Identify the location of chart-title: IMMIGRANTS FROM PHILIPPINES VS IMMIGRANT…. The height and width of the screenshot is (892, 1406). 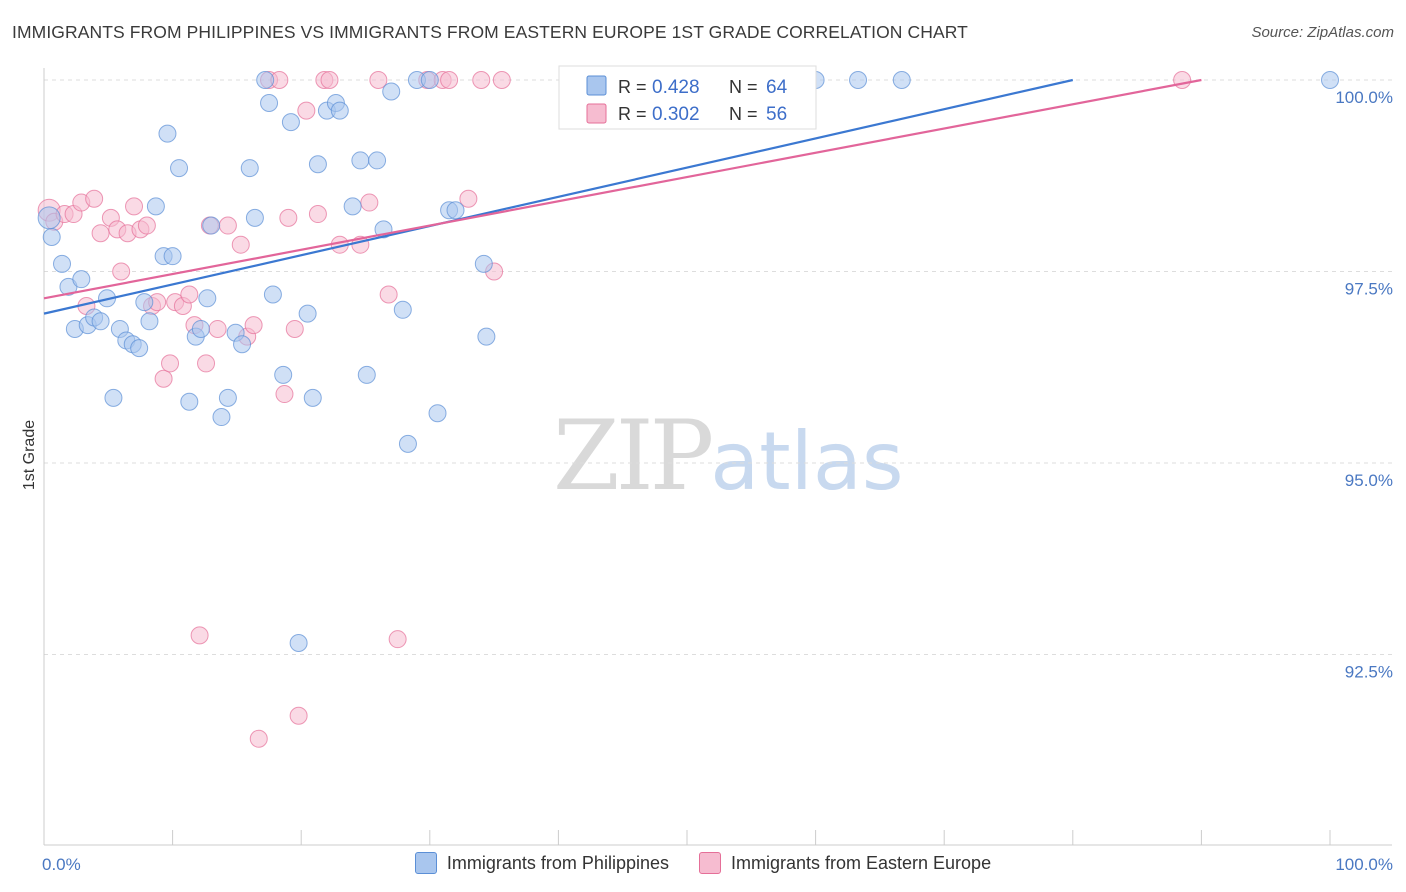
(490, 32).